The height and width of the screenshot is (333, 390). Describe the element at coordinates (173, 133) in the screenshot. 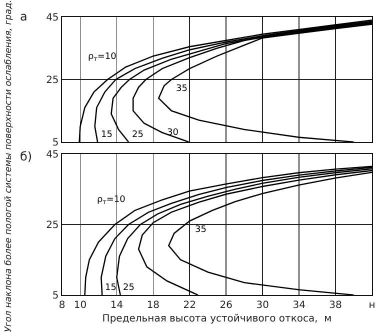

I see `series-label: 30` at that location.